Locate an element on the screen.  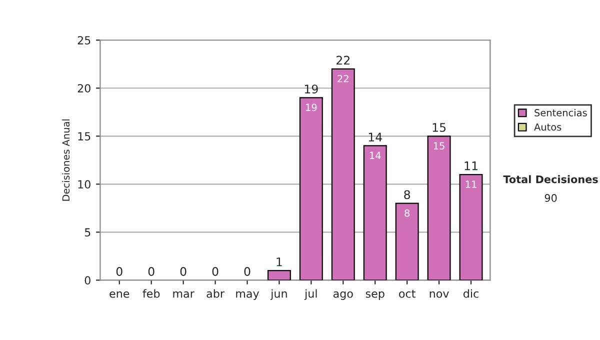
legend-label: Sentencias is located at coordinates (560, 112).